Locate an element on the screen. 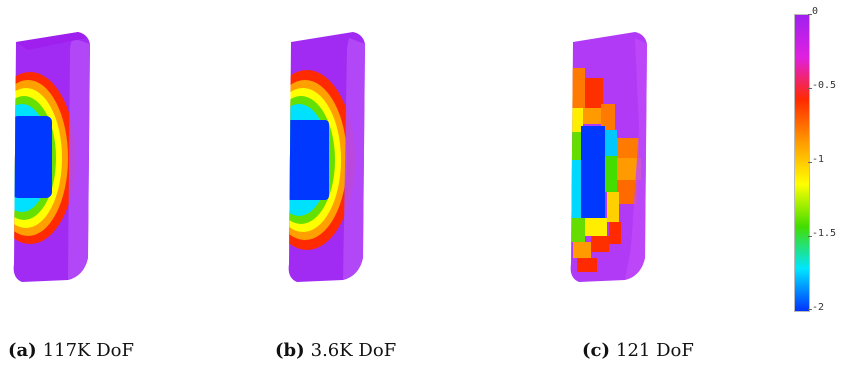 The width and height of the screenshot is (846, 368). panel-c-image is located at coordinates (608, 157).